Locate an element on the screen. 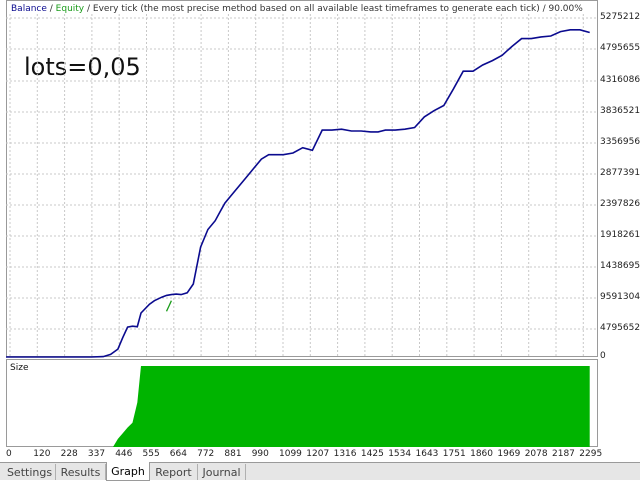 This screenshot has height=481, width=640. y-tick-label: 4795652 is located at coordinates (620, 328).